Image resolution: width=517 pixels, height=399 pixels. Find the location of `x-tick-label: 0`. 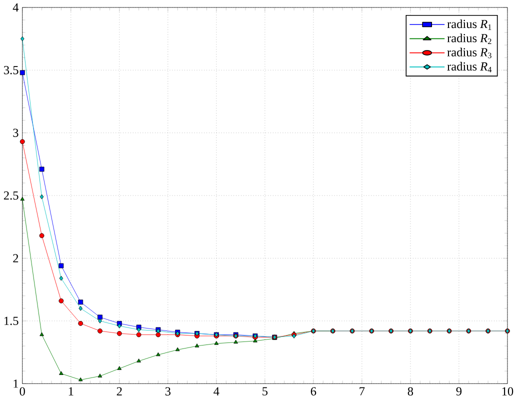

x-tick-label: 0 is located at coordinates (22, 391).